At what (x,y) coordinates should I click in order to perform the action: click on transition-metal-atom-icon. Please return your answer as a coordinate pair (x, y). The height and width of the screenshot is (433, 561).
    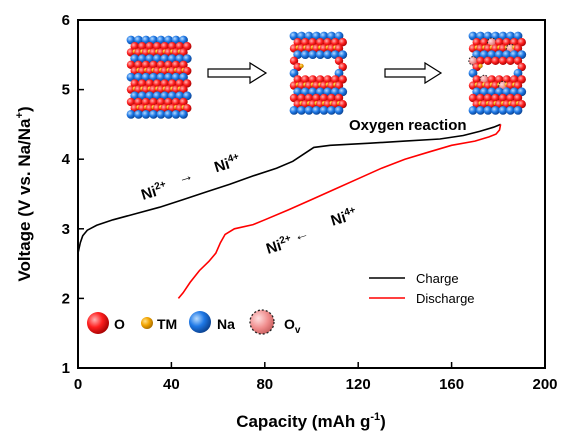
    Looking at the image, I should click on (147, 323).